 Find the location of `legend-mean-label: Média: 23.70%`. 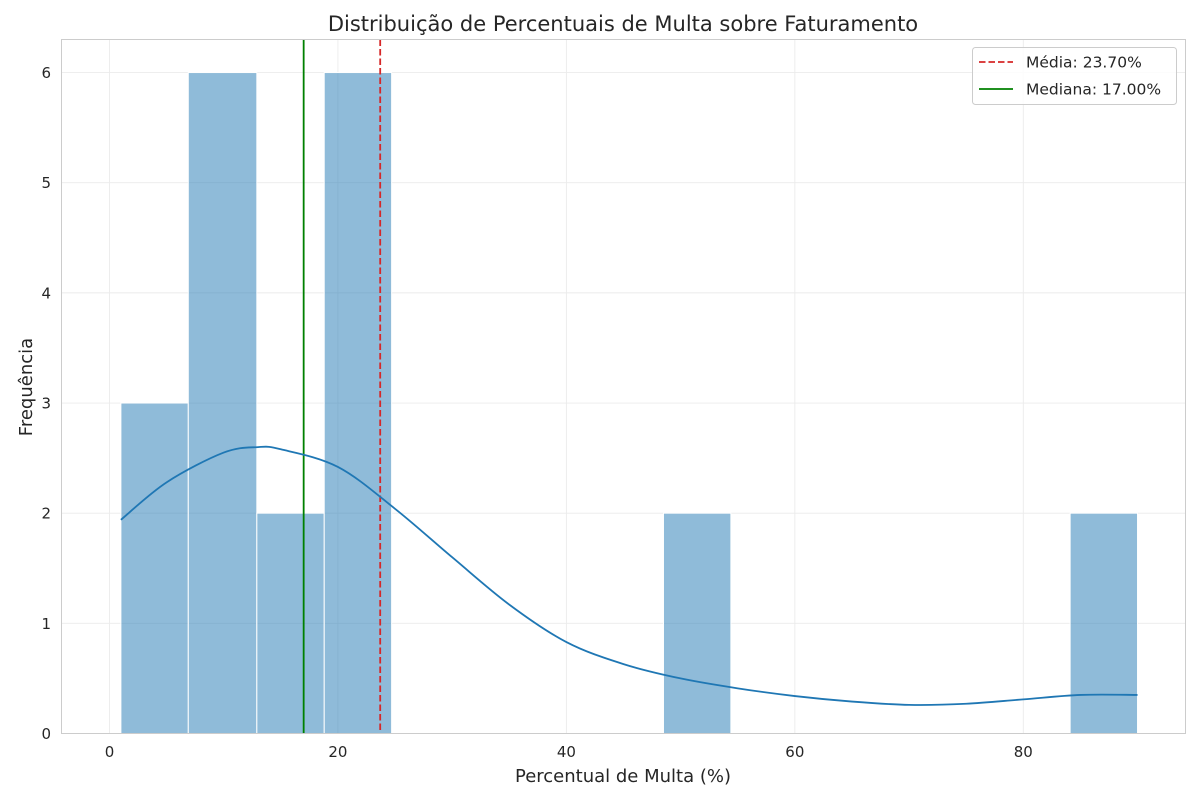

legend-mean-label: Média: 23.70% is located at coordinates (1084, 63).